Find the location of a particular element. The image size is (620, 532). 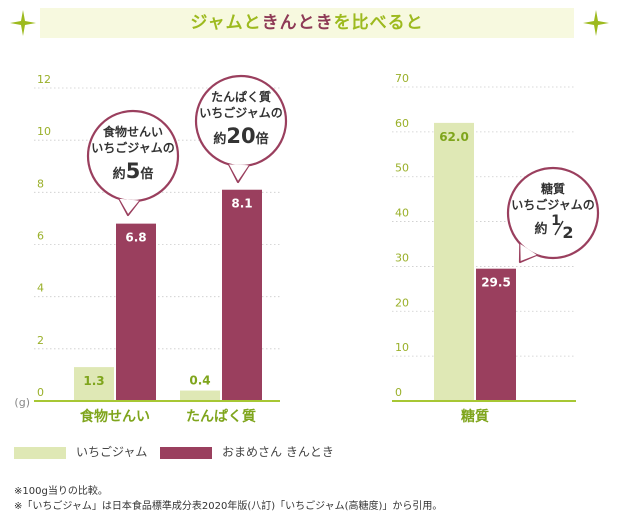

legend-item-kintoki: おまめさん きんとき is located at coordinates (247, 452).